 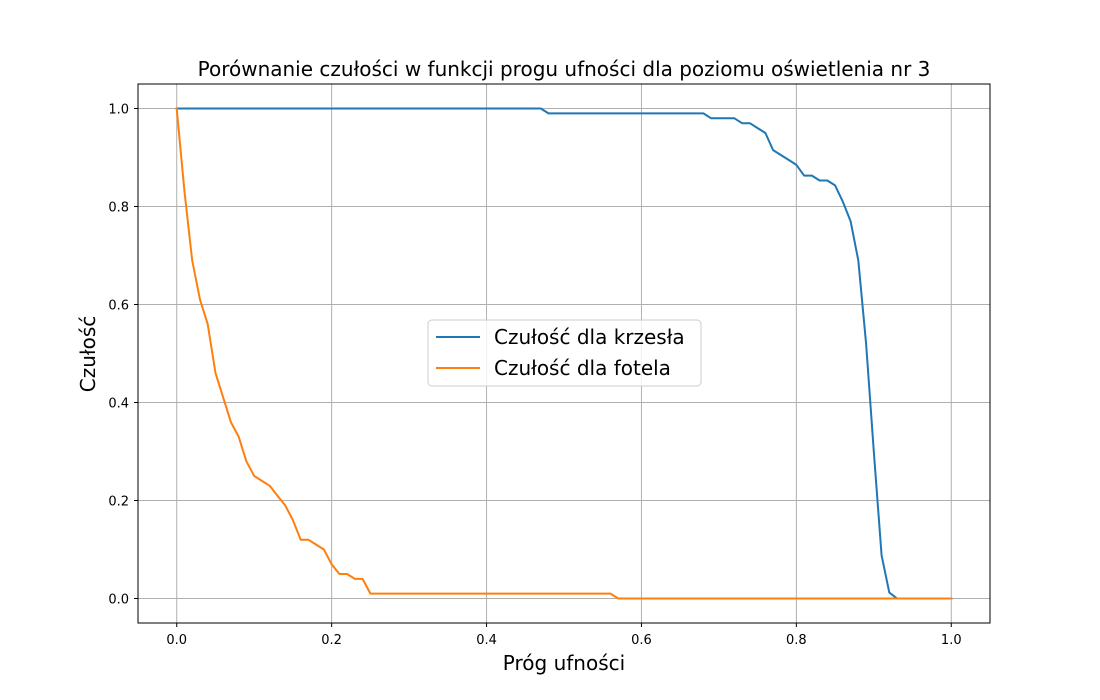 I want to click on y-tick-label: 1.0, so click(x=118, y=110).